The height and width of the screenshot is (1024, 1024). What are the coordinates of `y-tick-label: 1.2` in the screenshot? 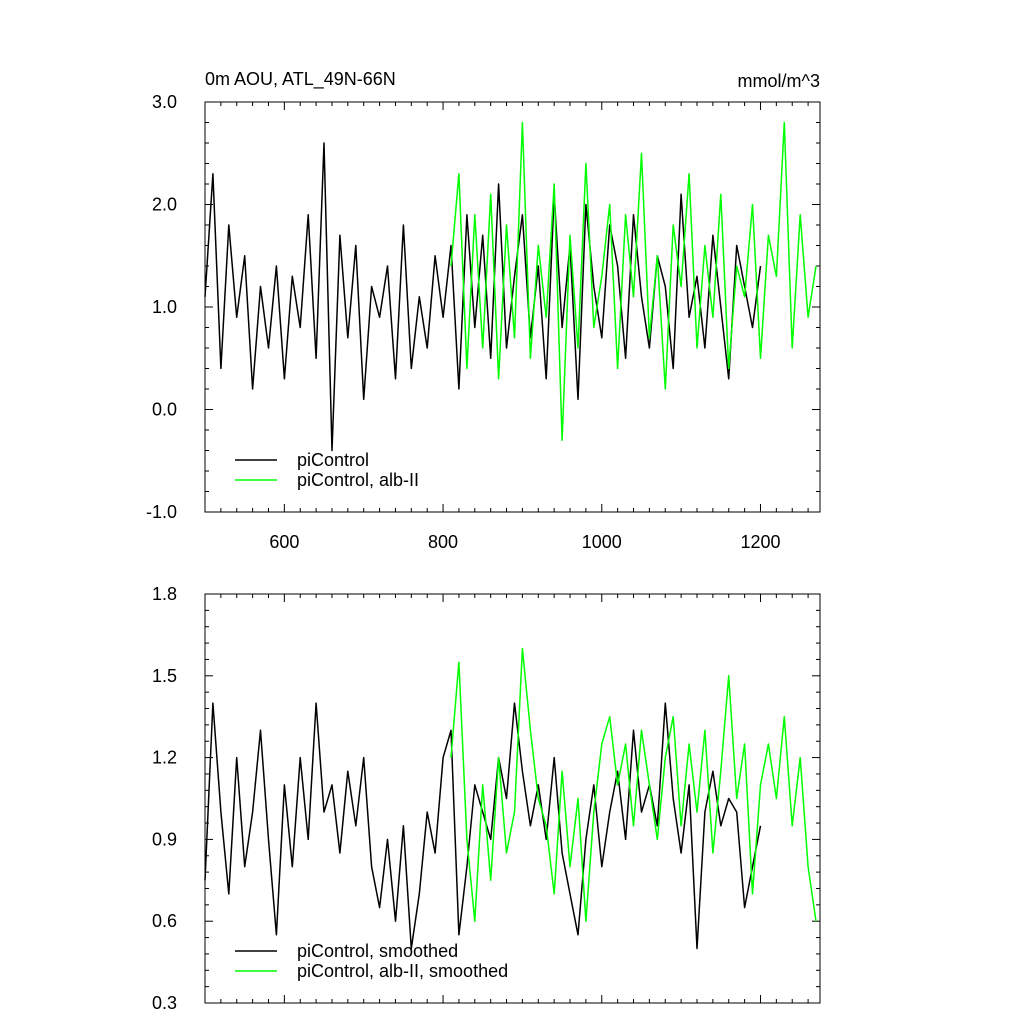 It's located at (164, 758).